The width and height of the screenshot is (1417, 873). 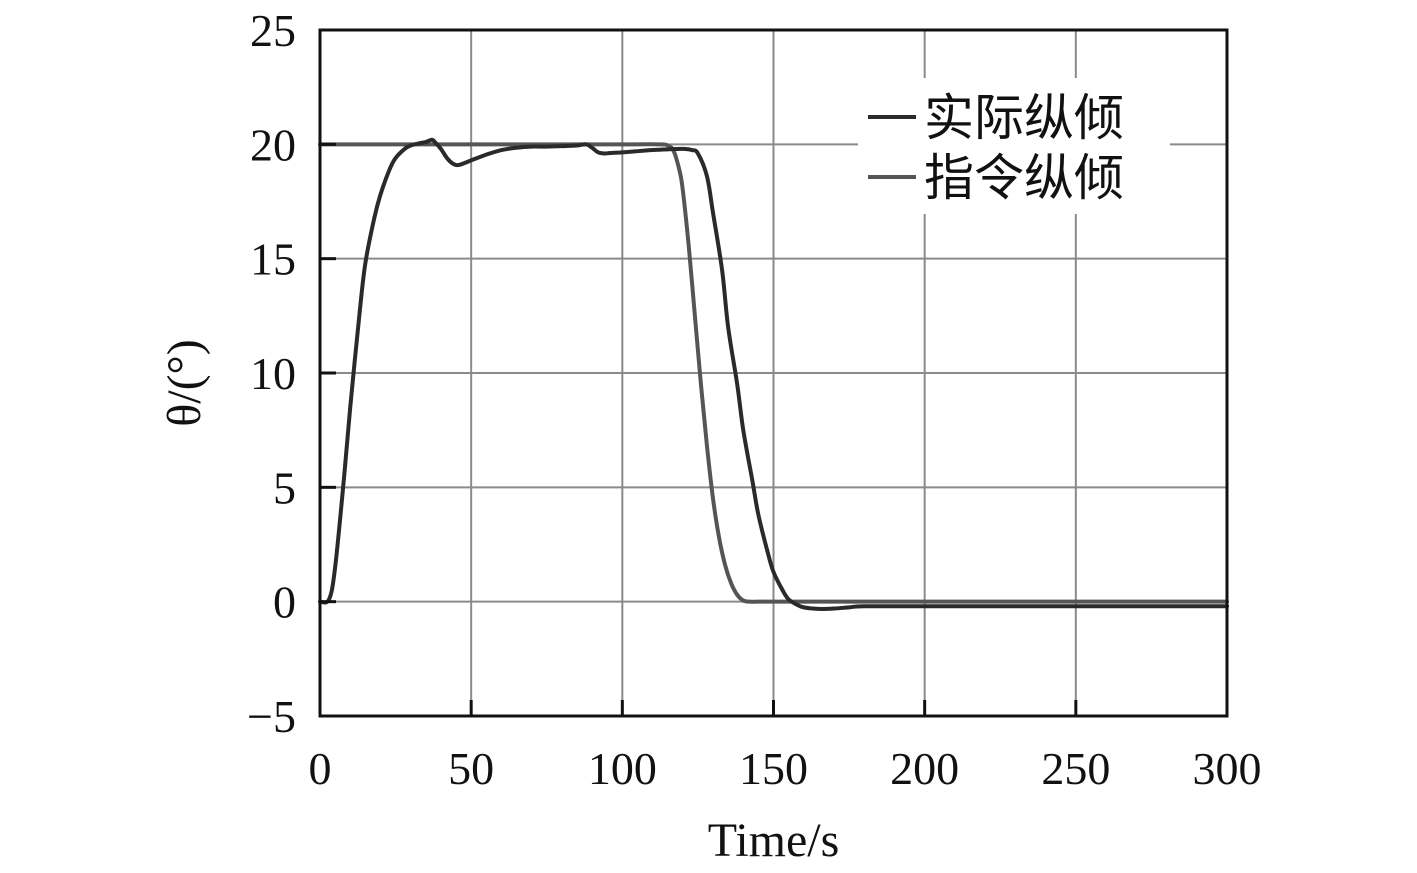 I want to click on legend-label-actual: 实际纵倾, so click(x=1024, y=118).